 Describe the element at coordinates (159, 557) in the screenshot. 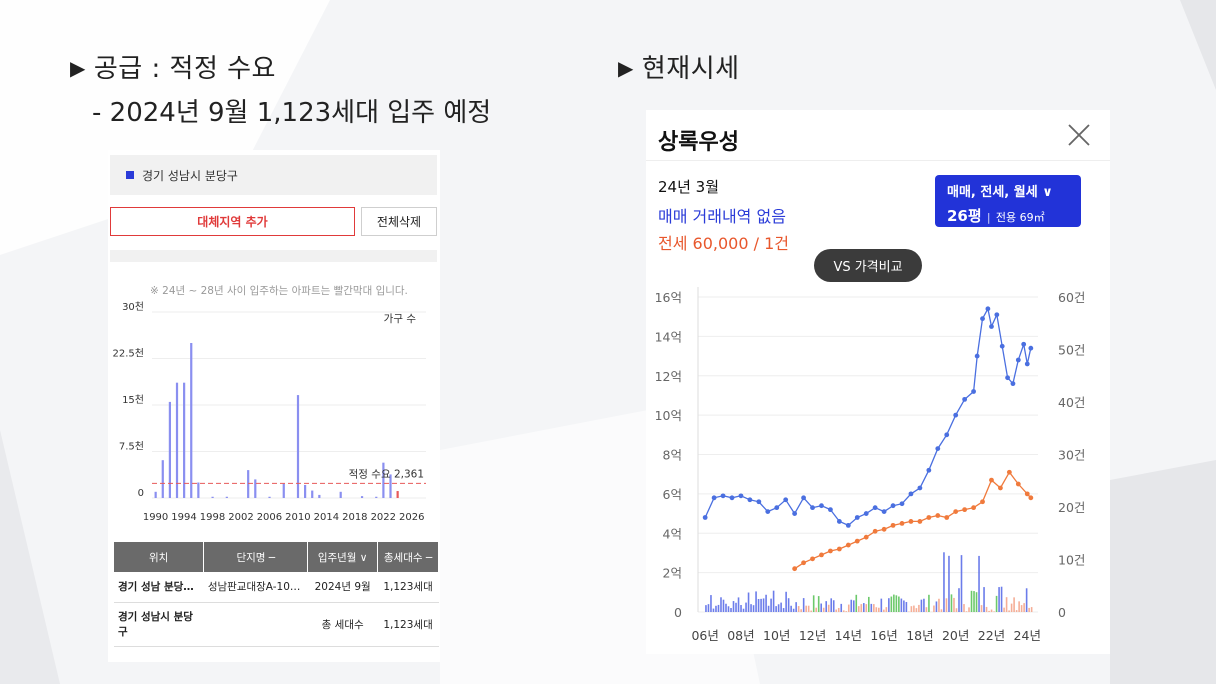

I see `column-header: 위치` at that location.